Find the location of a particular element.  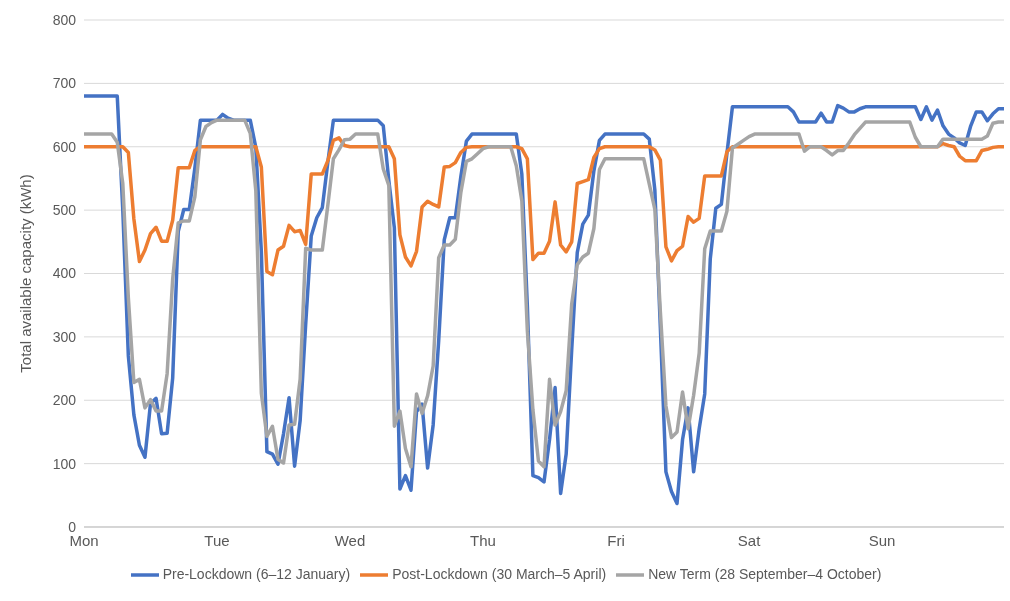

y-tick-label: 100 is located at coordinates (64, 463).